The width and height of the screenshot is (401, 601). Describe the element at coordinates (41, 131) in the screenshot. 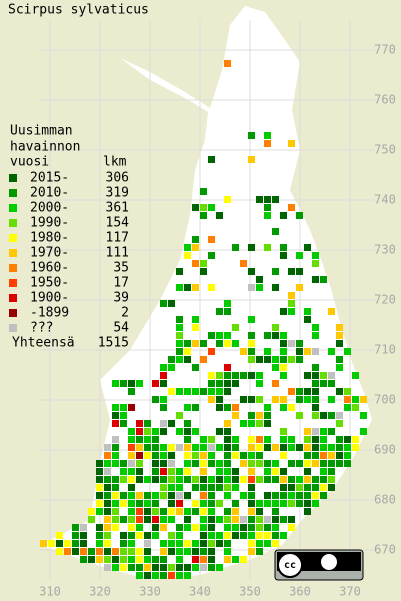

I see `legend-heading: Uusimman` at that location.